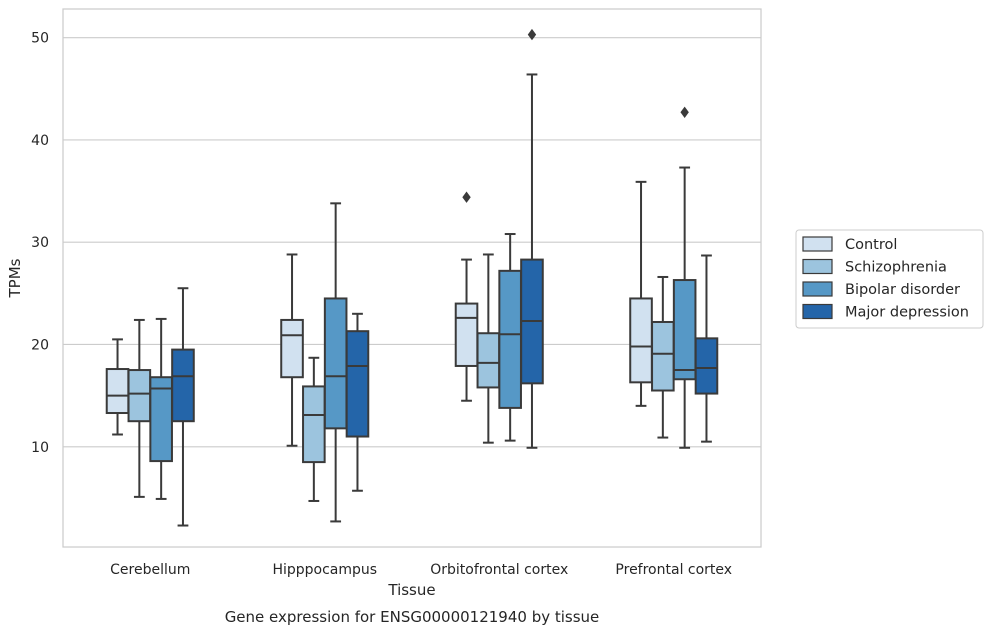 The width and height of the screenshot is (993, 634). Describe the element at coordinates (40, 141) in the screenshot. I see `y-tick-label: 40` at that location.